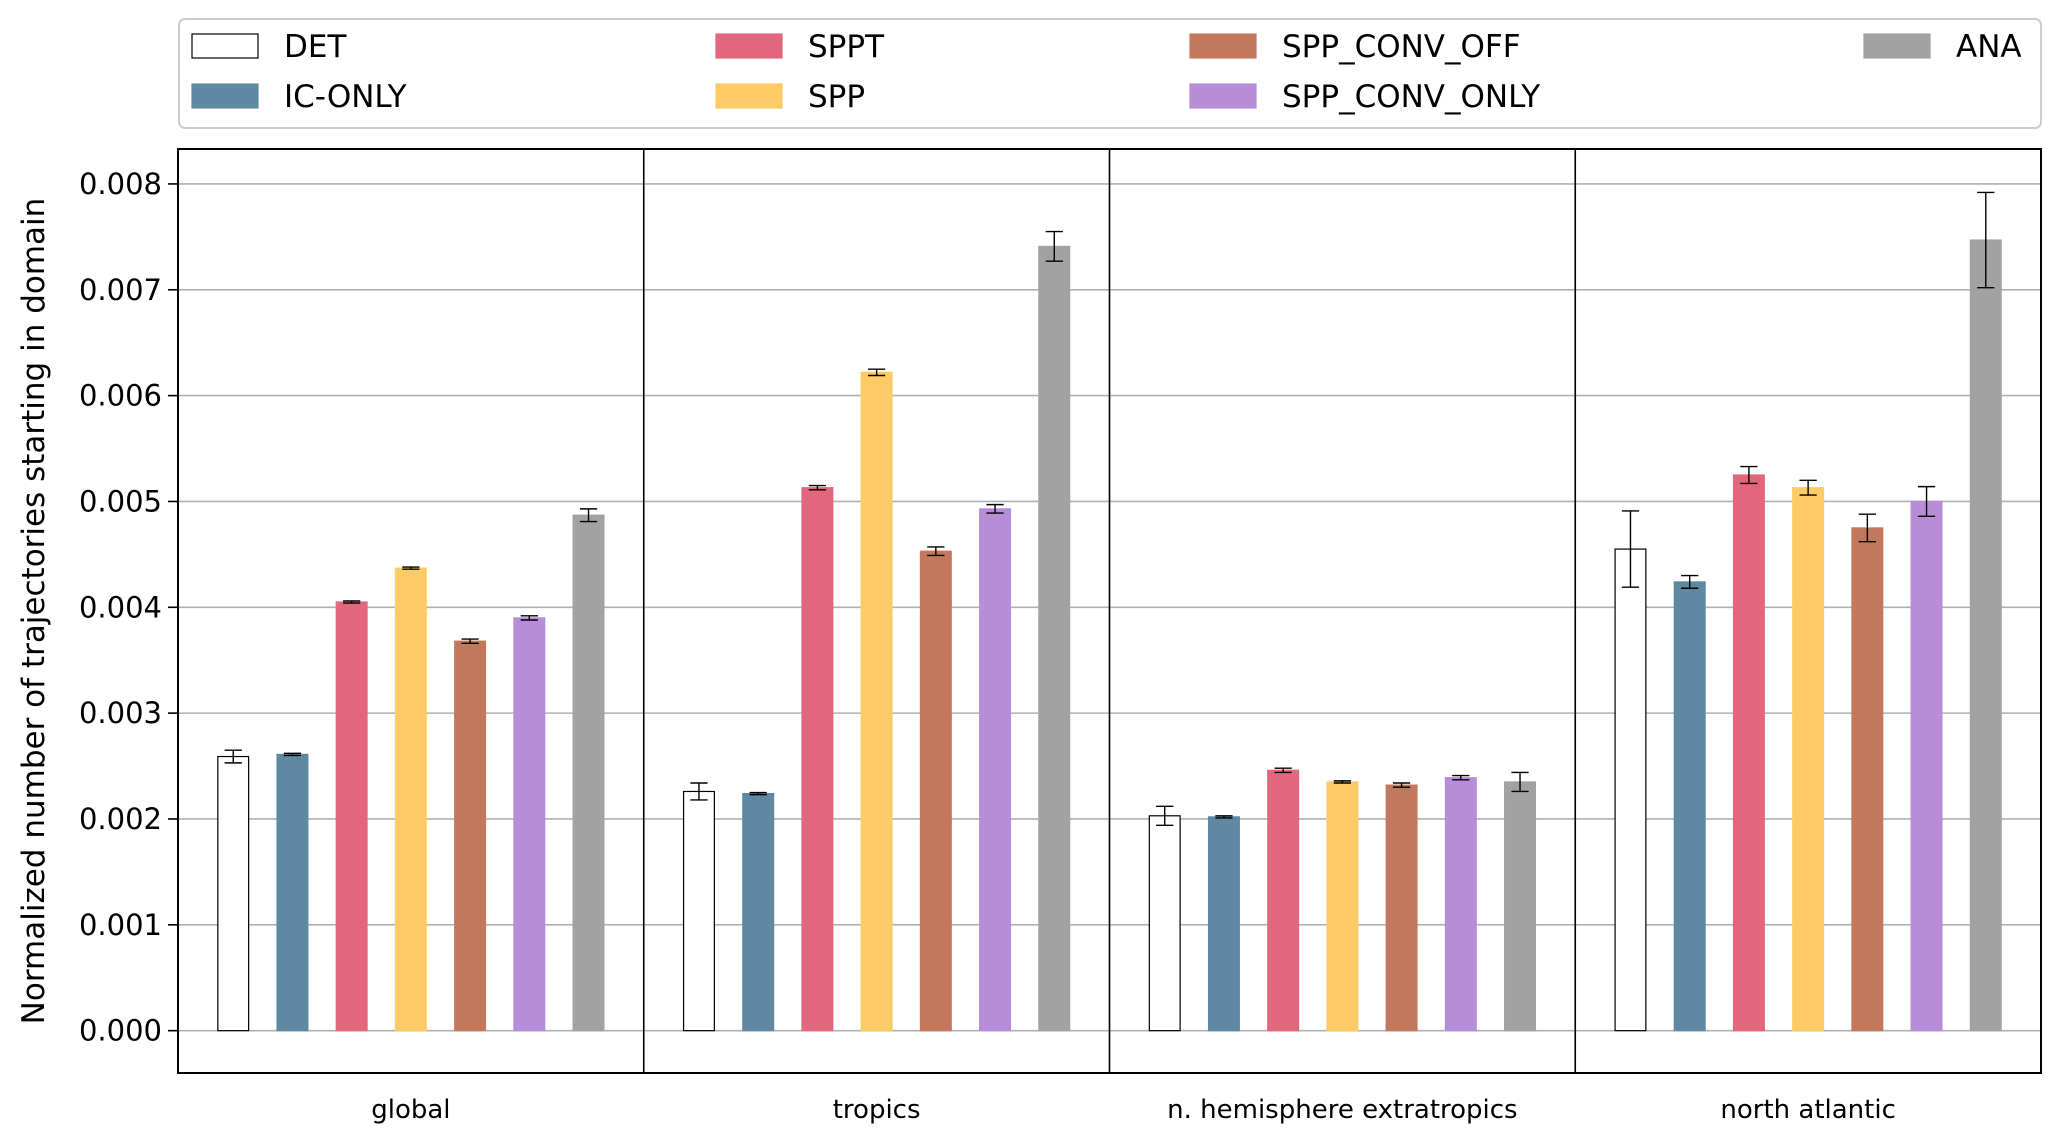 This screenshot has width=2057, height=1137. Describe the element at coordinates (120, 819) in the screenshot. I see `y-tick-label: 0.002` at that location.